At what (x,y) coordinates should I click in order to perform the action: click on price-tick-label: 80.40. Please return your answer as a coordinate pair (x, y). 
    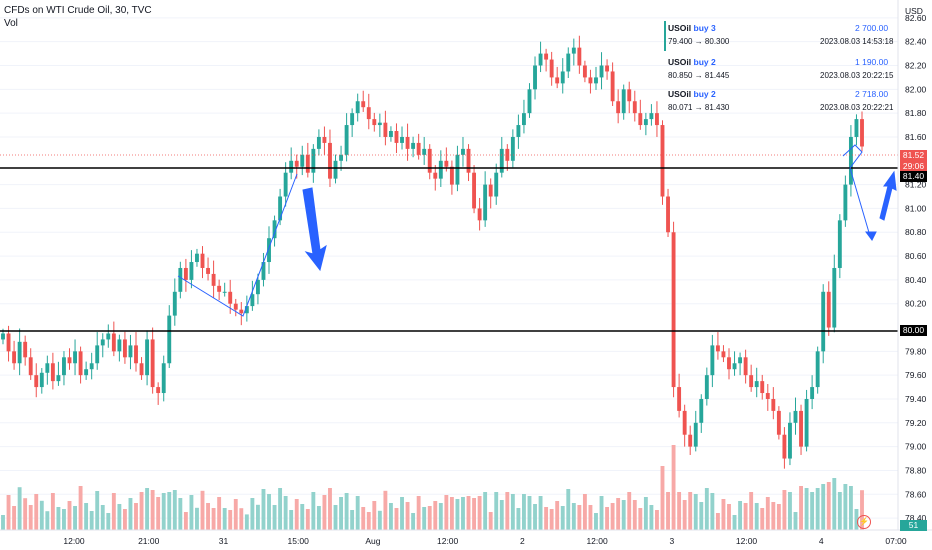
    Looking at the image, I should click on (916, 280).